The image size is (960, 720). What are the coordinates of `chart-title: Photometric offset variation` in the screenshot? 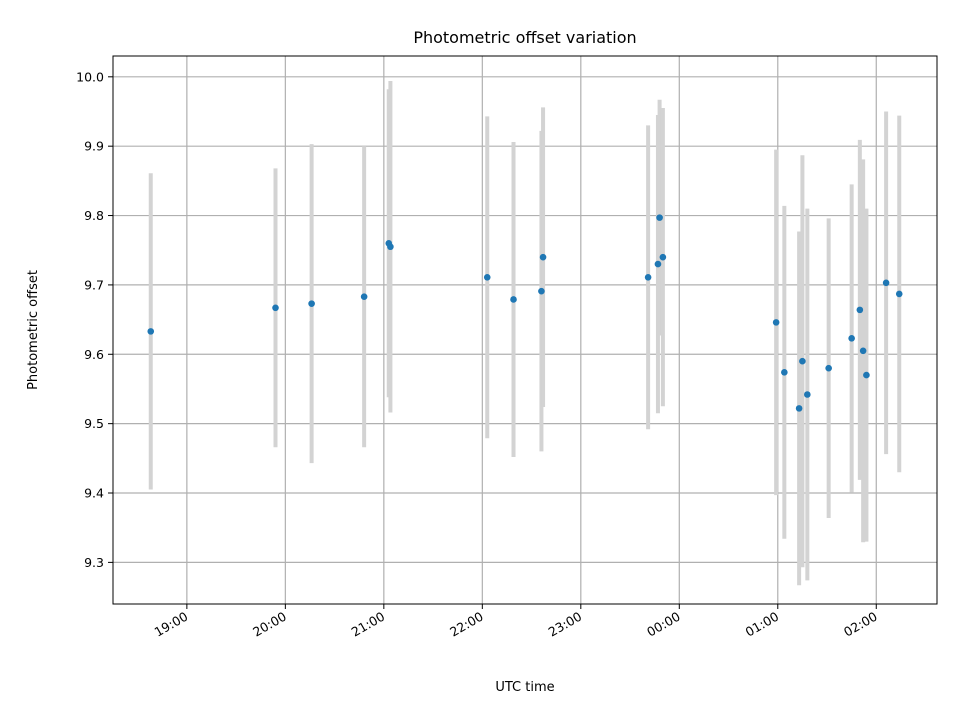 It's located at (524, 37).